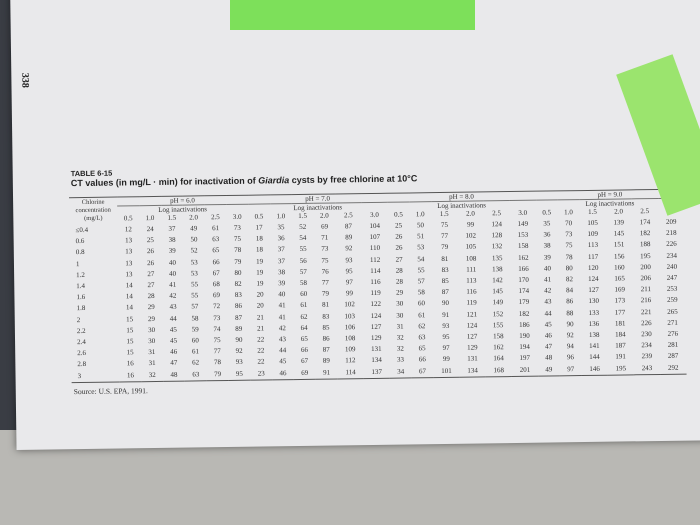  Describe the element at coordinates (499, 369) in the screenshot. I see `cell: 168` at that location.